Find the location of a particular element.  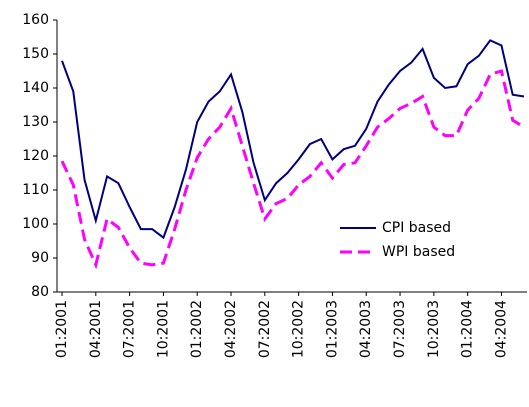

y-tick-label: 90 is located at coordinates (40, 258).